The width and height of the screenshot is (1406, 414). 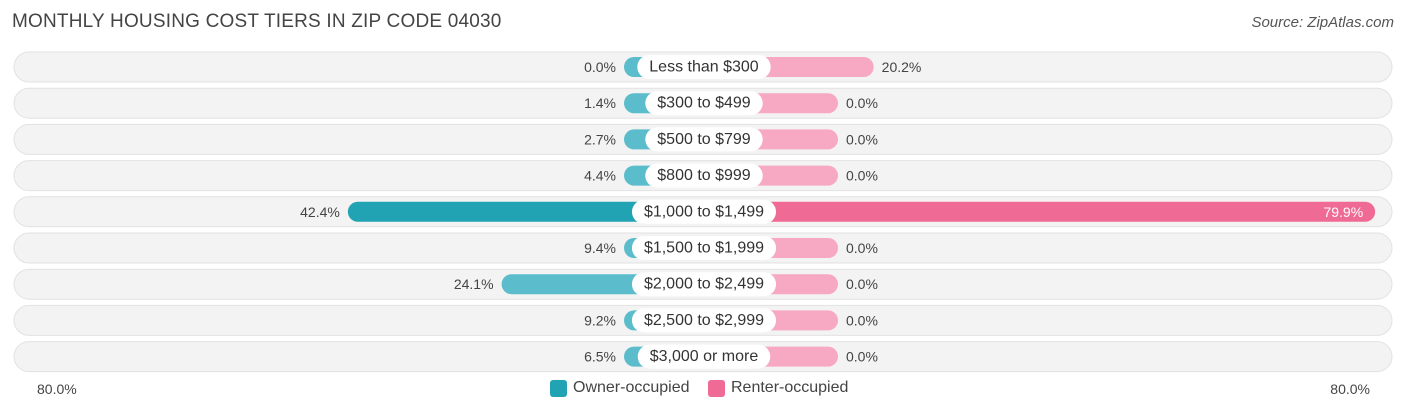 I want to click on category-label: $3,000 or more, so click(x=704, y=356).